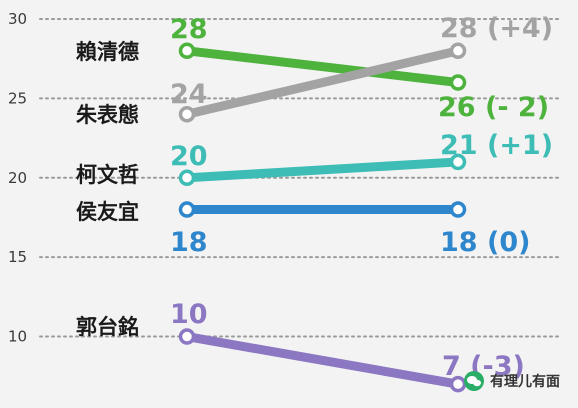  What do you see at coordinates (189, 314) in the screenshot?
I see `start-value-label-4: 10` at bounding box center [189, 314].